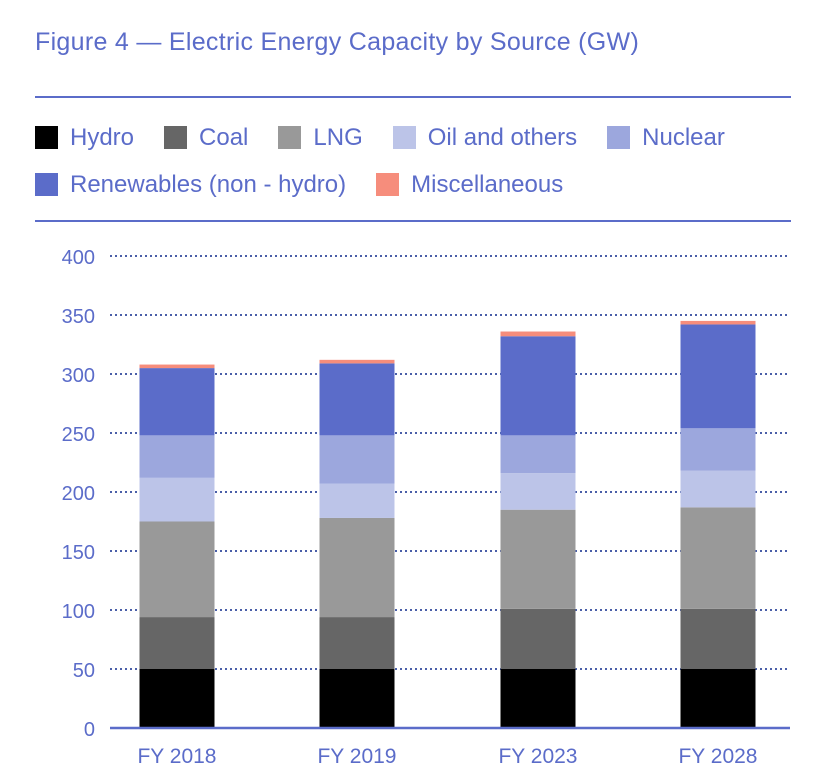  Describe the element at coordinates (78, 317) in the screenshot. I see `y-tick-label: 350` at that location.